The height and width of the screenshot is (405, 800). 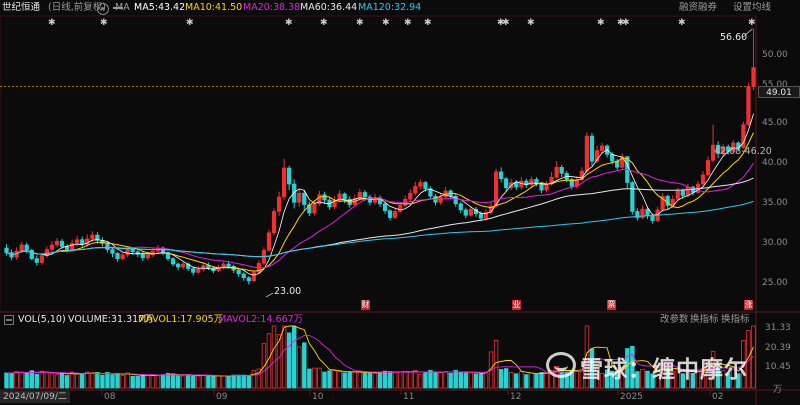 What do you see at coordinates (261, 319) in the screenshot?
I see `mavol2-value: MAVOL2:14.667万` at bounding box center [261, 319].